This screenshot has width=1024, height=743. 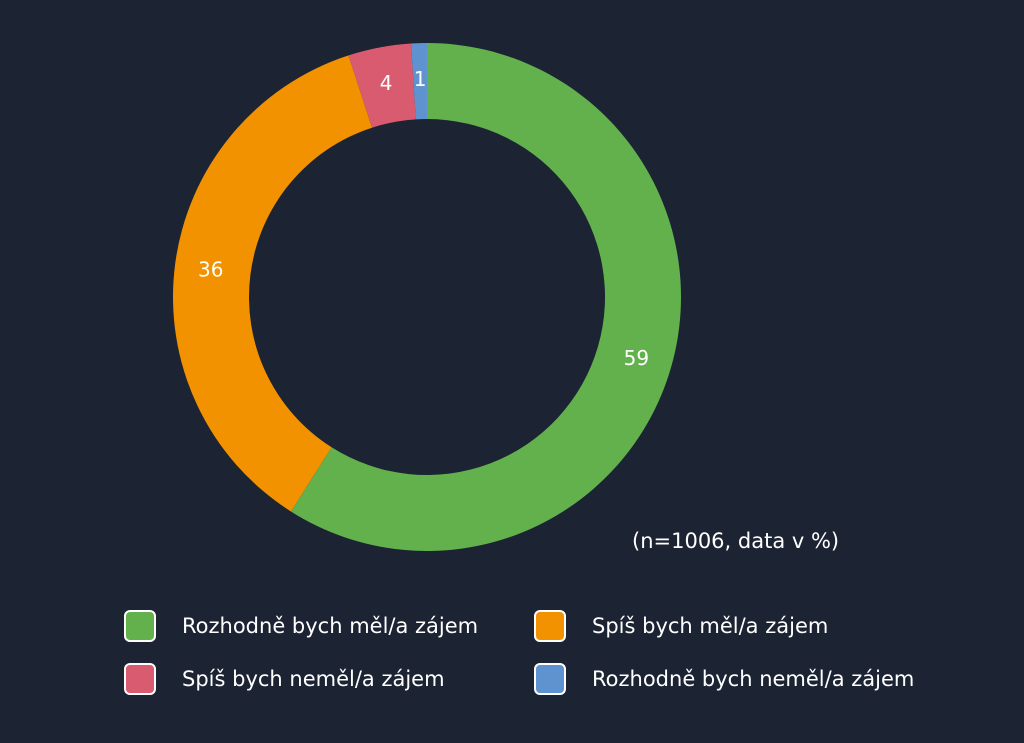 I want to click on legend-swatch-green, so click(x=140, y=626).